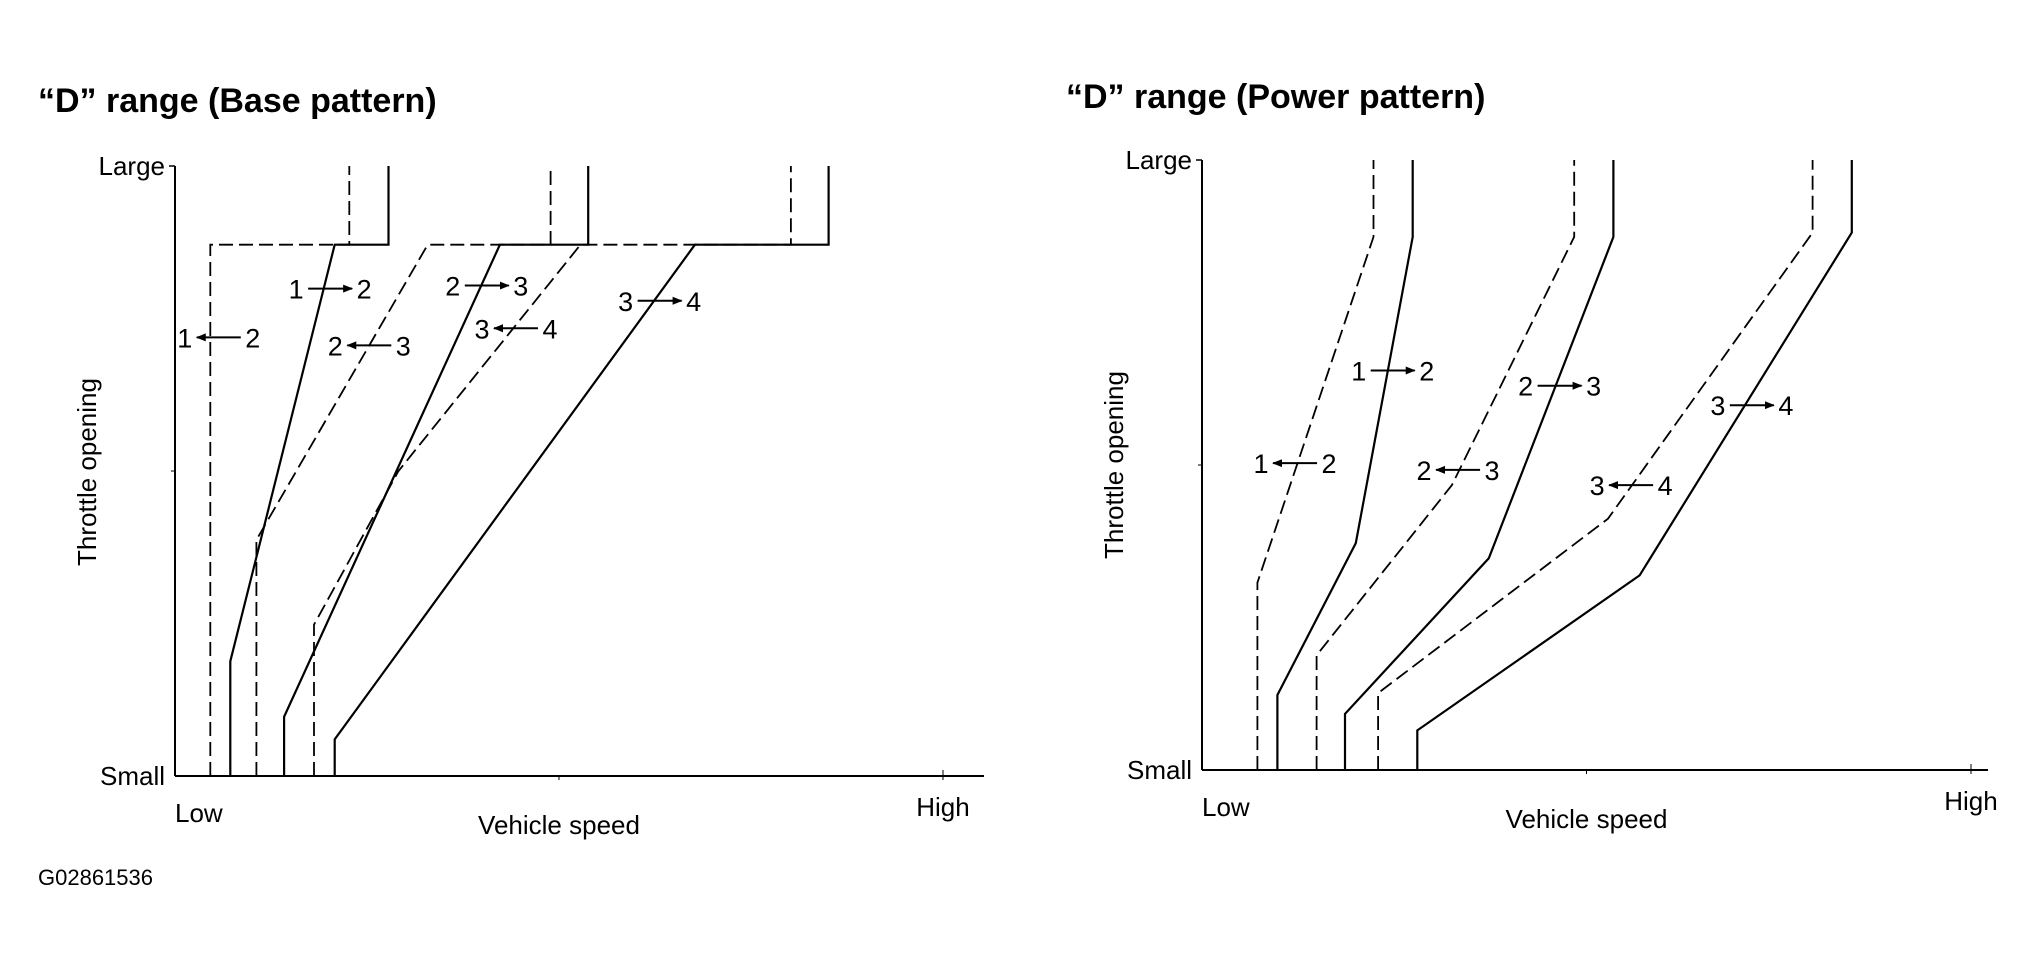 Image resolution: width=2028 pixels, height=957 pixels. What do you see at coordinates (1275, 97) in the screenshot?
I see `chart-title: “D” range (Power pattern)` at bounding box center [1275, 97].